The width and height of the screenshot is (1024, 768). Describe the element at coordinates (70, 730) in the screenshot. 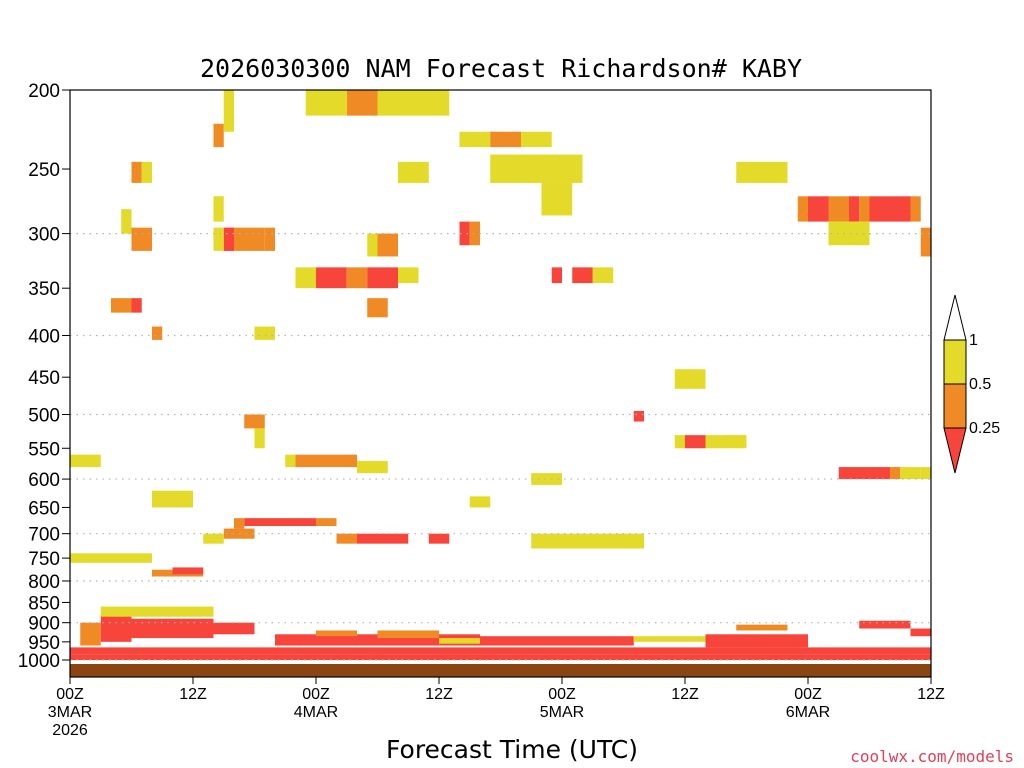

I see `x-tick-label: 2026` at that location.